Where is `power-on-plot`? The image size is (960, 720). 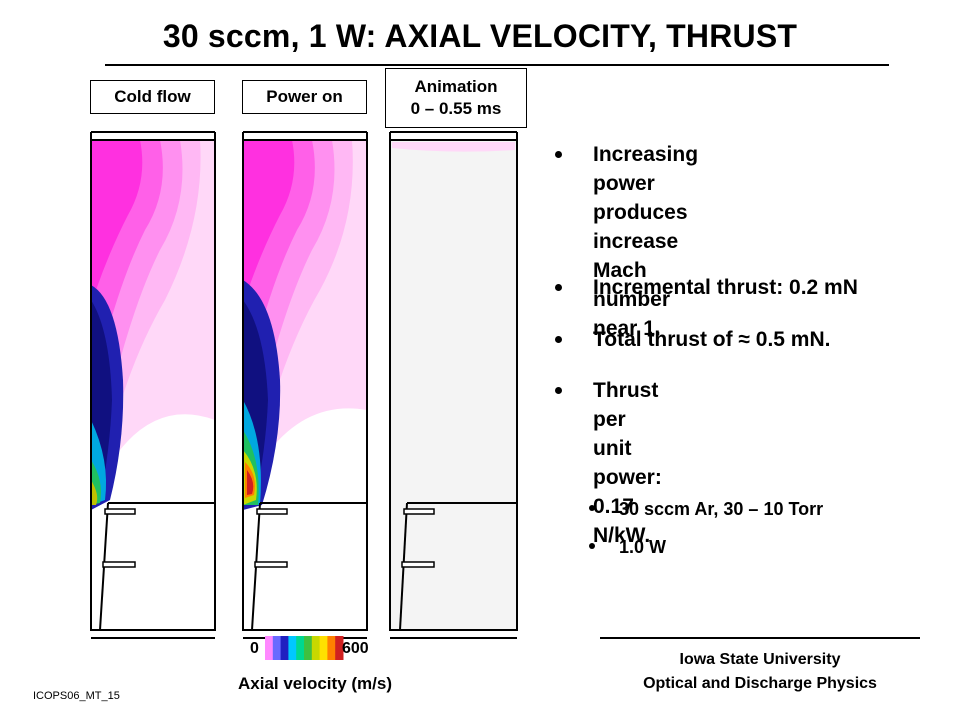
power-on-plot is located at coordinates (305, 385).